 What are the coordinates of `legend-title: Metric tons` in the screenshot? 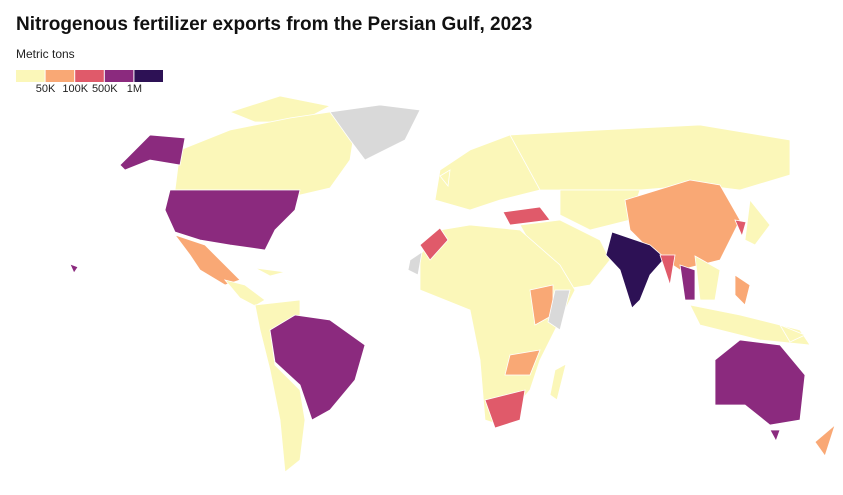 It's located at (45, 54).